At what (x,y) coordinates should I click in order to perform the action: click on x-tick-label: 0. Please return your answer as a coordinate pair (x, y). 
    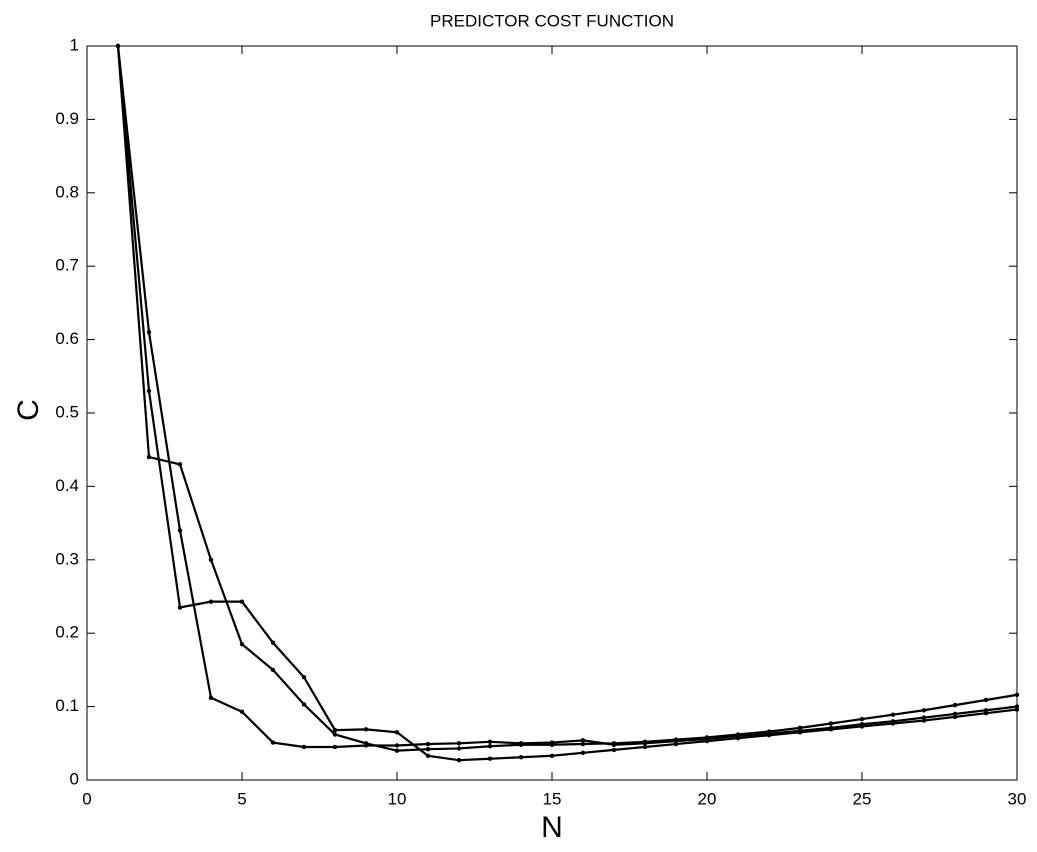
    Looking at the image, I should click on (86, 798).